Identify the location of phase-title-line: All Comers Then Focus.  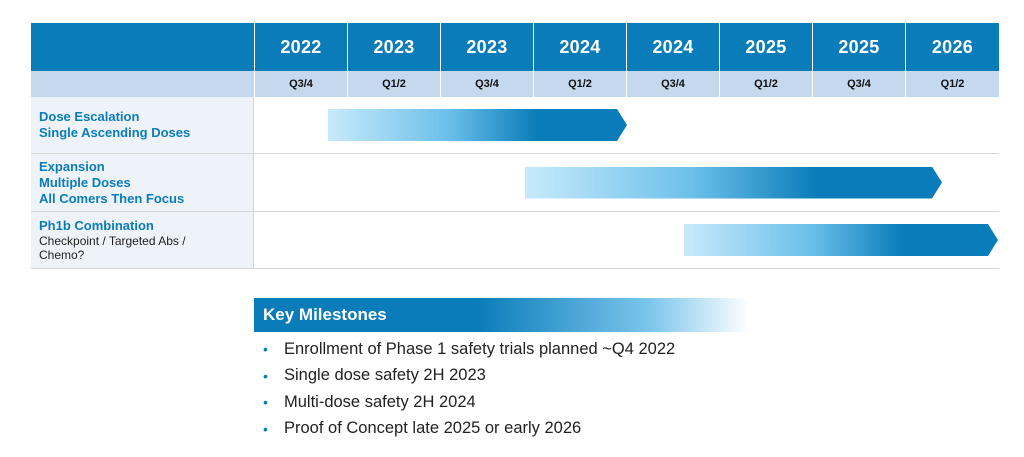
(112, 198).